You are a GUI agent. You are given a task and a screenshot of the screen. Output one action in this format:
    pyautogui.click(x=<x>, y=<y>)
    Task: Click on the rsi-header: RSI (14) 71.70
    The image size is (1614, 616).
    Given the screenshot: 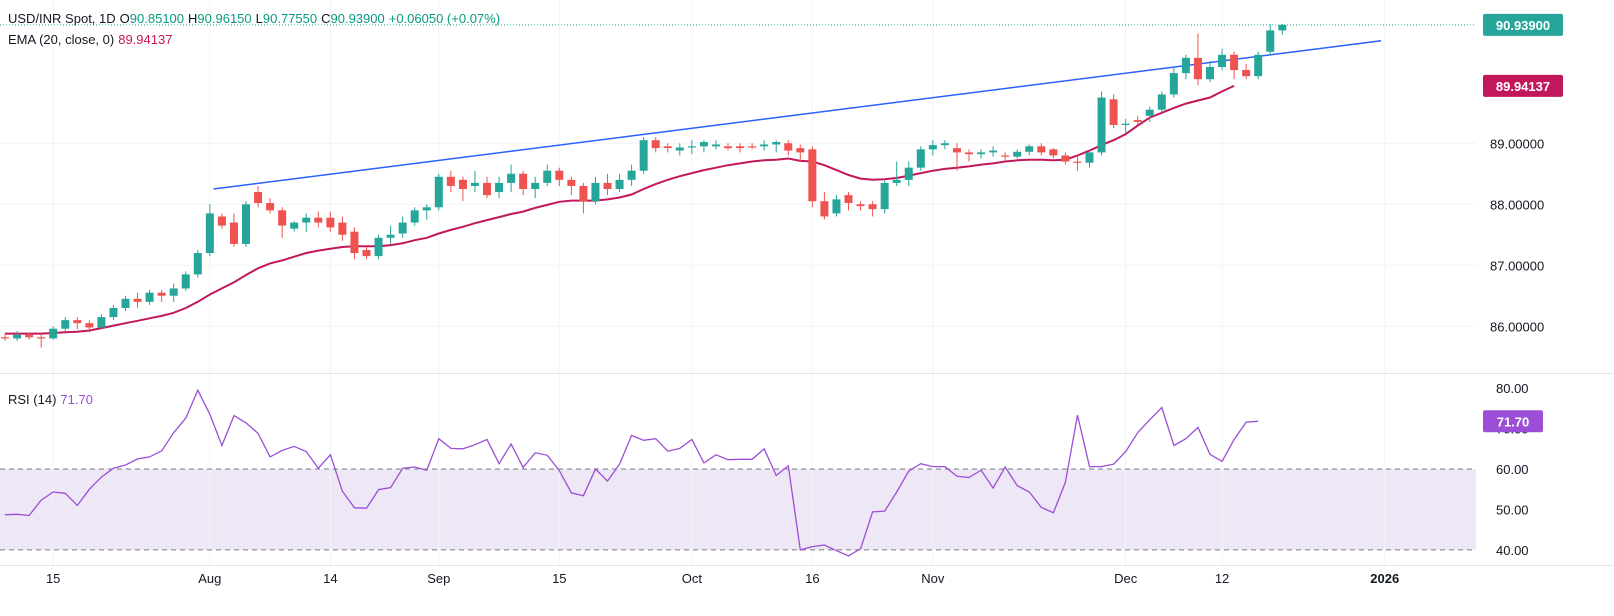 What is the action you would take?
    pyautogui.click(x=52, y=399)
    